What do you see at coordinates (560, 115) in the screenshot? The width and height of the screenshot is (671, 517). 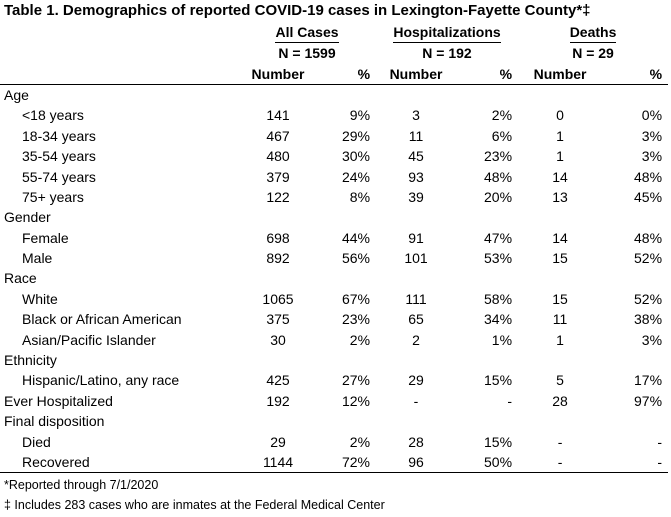 I see `cell-deaths-number: 0` at bounding box center [560, 115].